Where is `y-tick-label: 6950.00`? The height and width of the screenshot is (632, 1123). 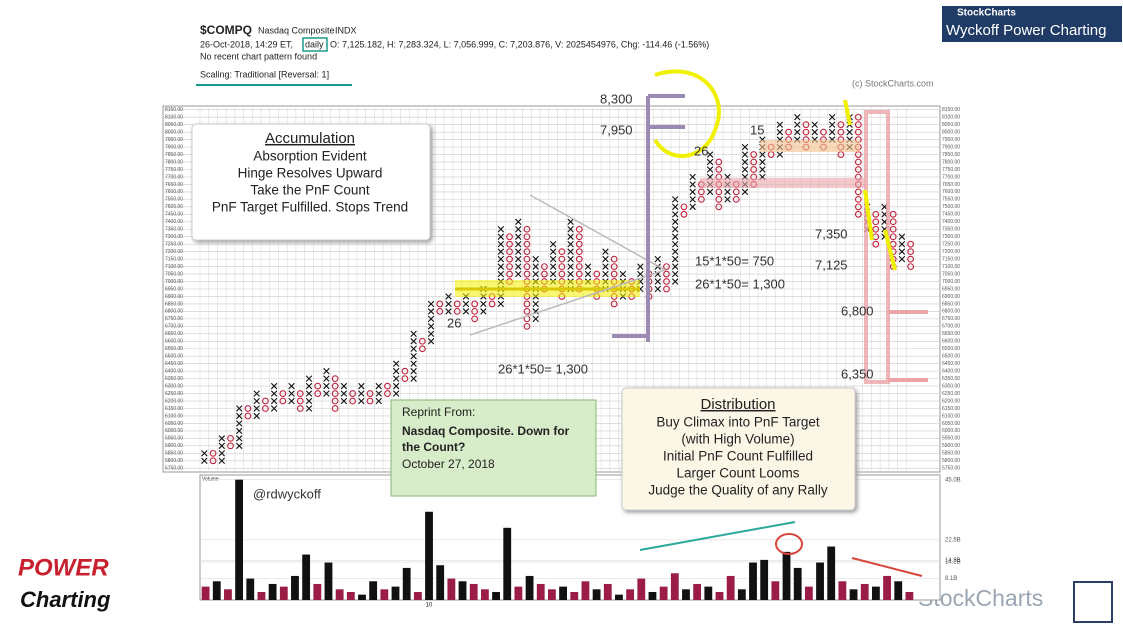 y-tick-label: 6950.00 is located at coordinates (951, 289).